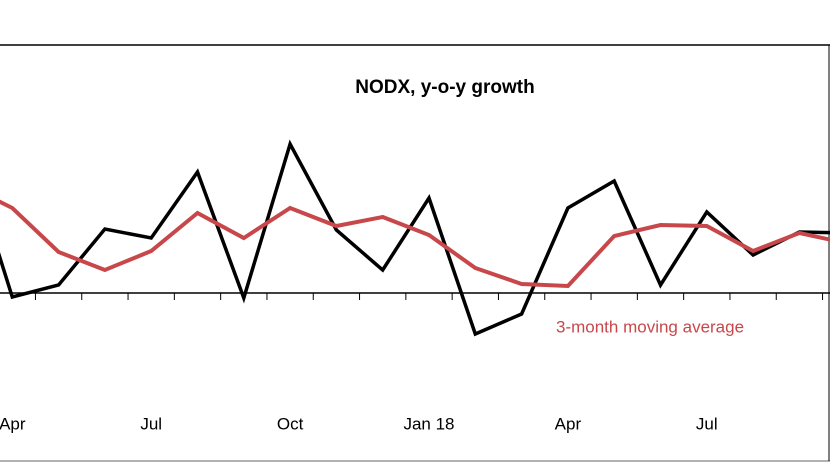 The width and height of the screenshot is (830, 468). Describe the element at coordinates (650, 326) in the screenshot. I see `series-annotation: 3-month moving average` at that location.